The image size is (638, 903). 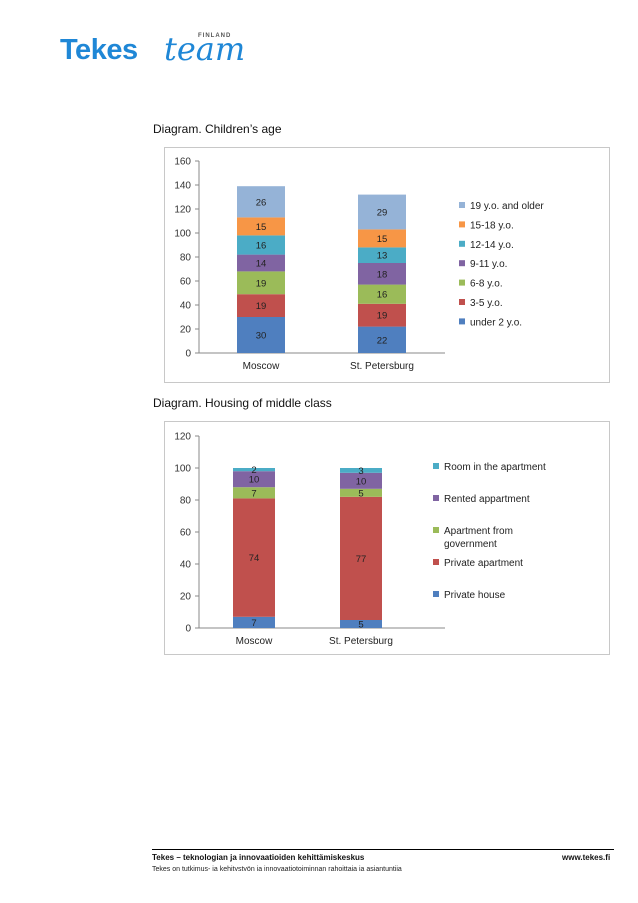 I want to click on data-label: 74, so click(x=254, y=558).